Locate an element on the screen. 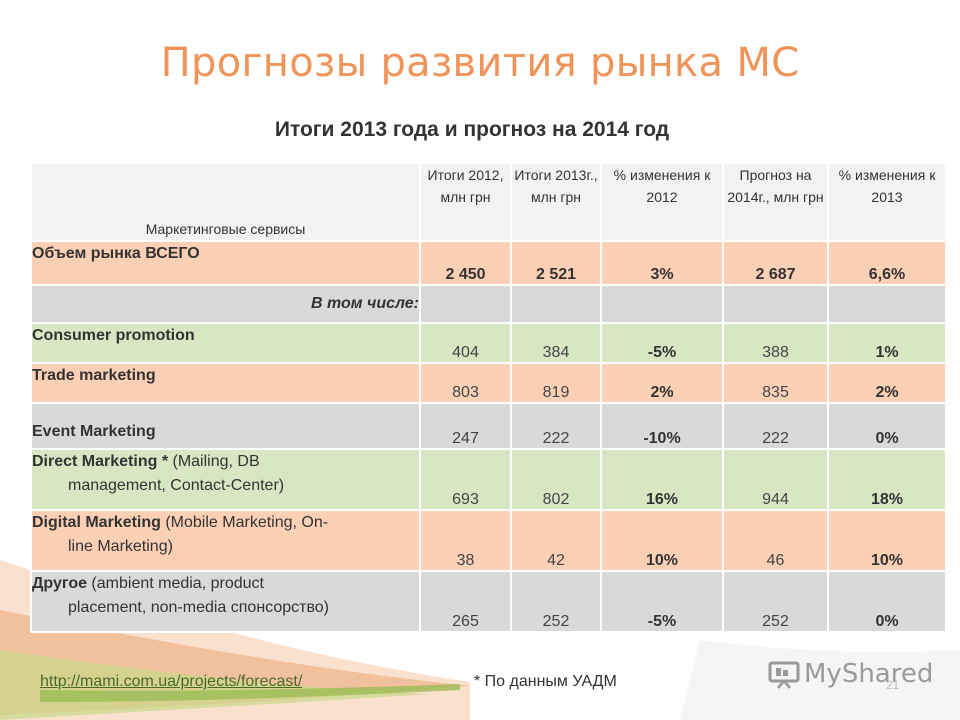 The image size is (960, 720). row-label: Direct Marketing * is located at coordinates (100, 461).